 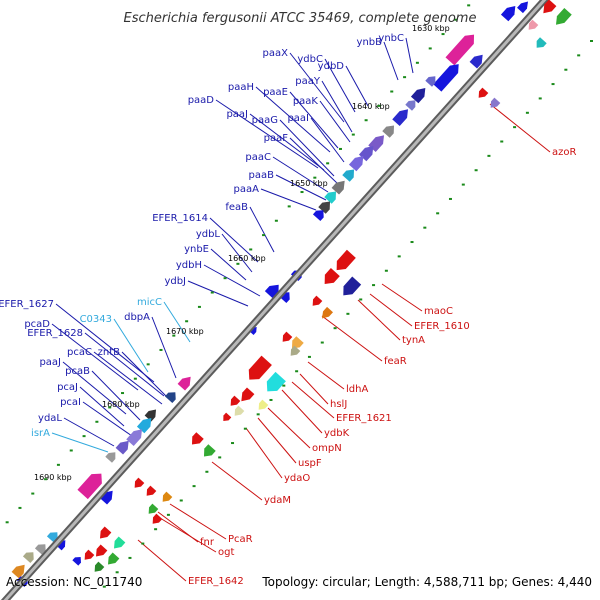 What do you see at coordinates (337, 433) in the screenshot?
I see `gene-label: ydbK` at bounding box center [337, 433].